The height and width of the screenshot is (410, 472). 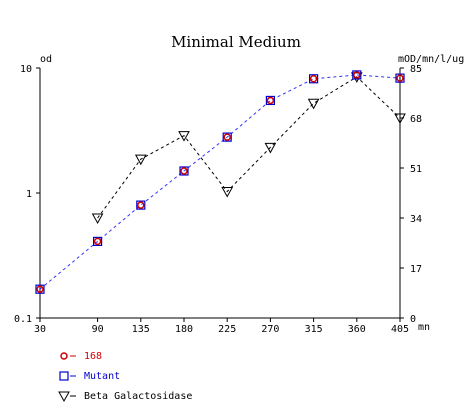 I want to click on left-tick-label: 1, so click(x=29, y=194).